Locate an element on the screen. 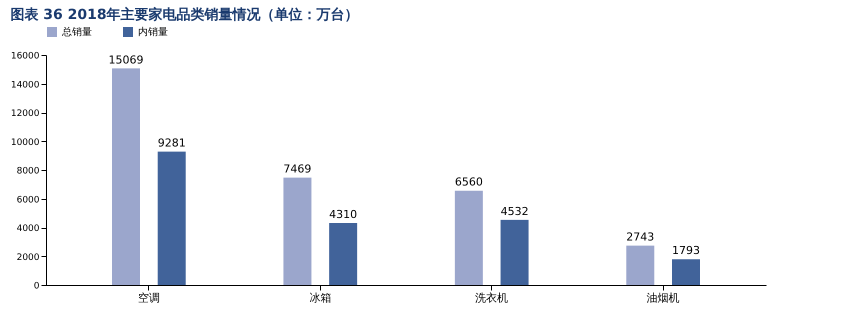  x-tick-label: 洗衣机 is located at coordinates (491, 298).